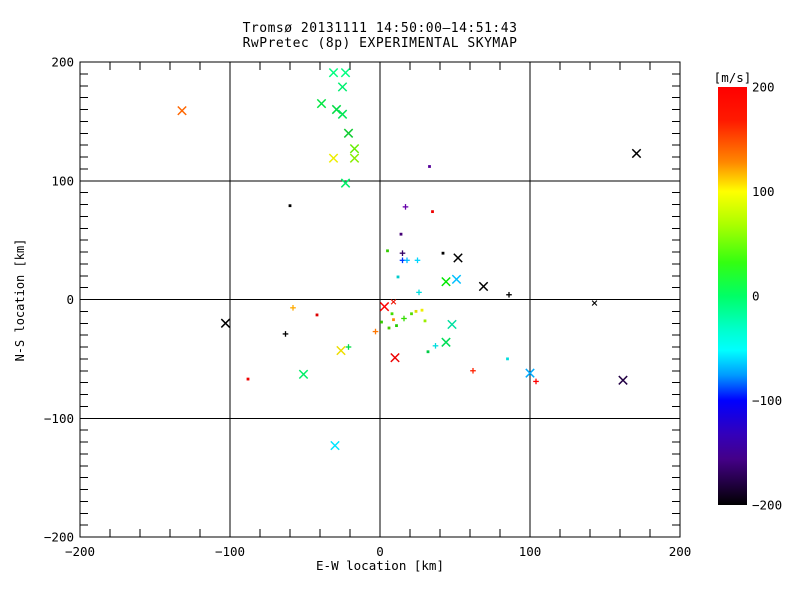  Describe the element at coordinates (380, 28) in the screenshot. I see `plot-title: Tromsø 20131111 14:50:00–14:51:43` at that location.